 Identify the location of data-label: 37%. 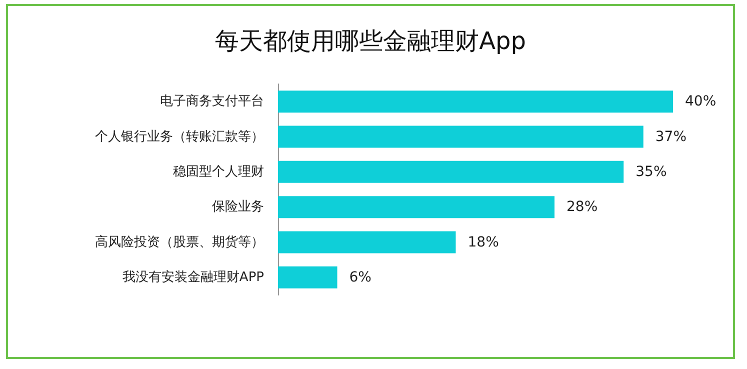
(670, 136).